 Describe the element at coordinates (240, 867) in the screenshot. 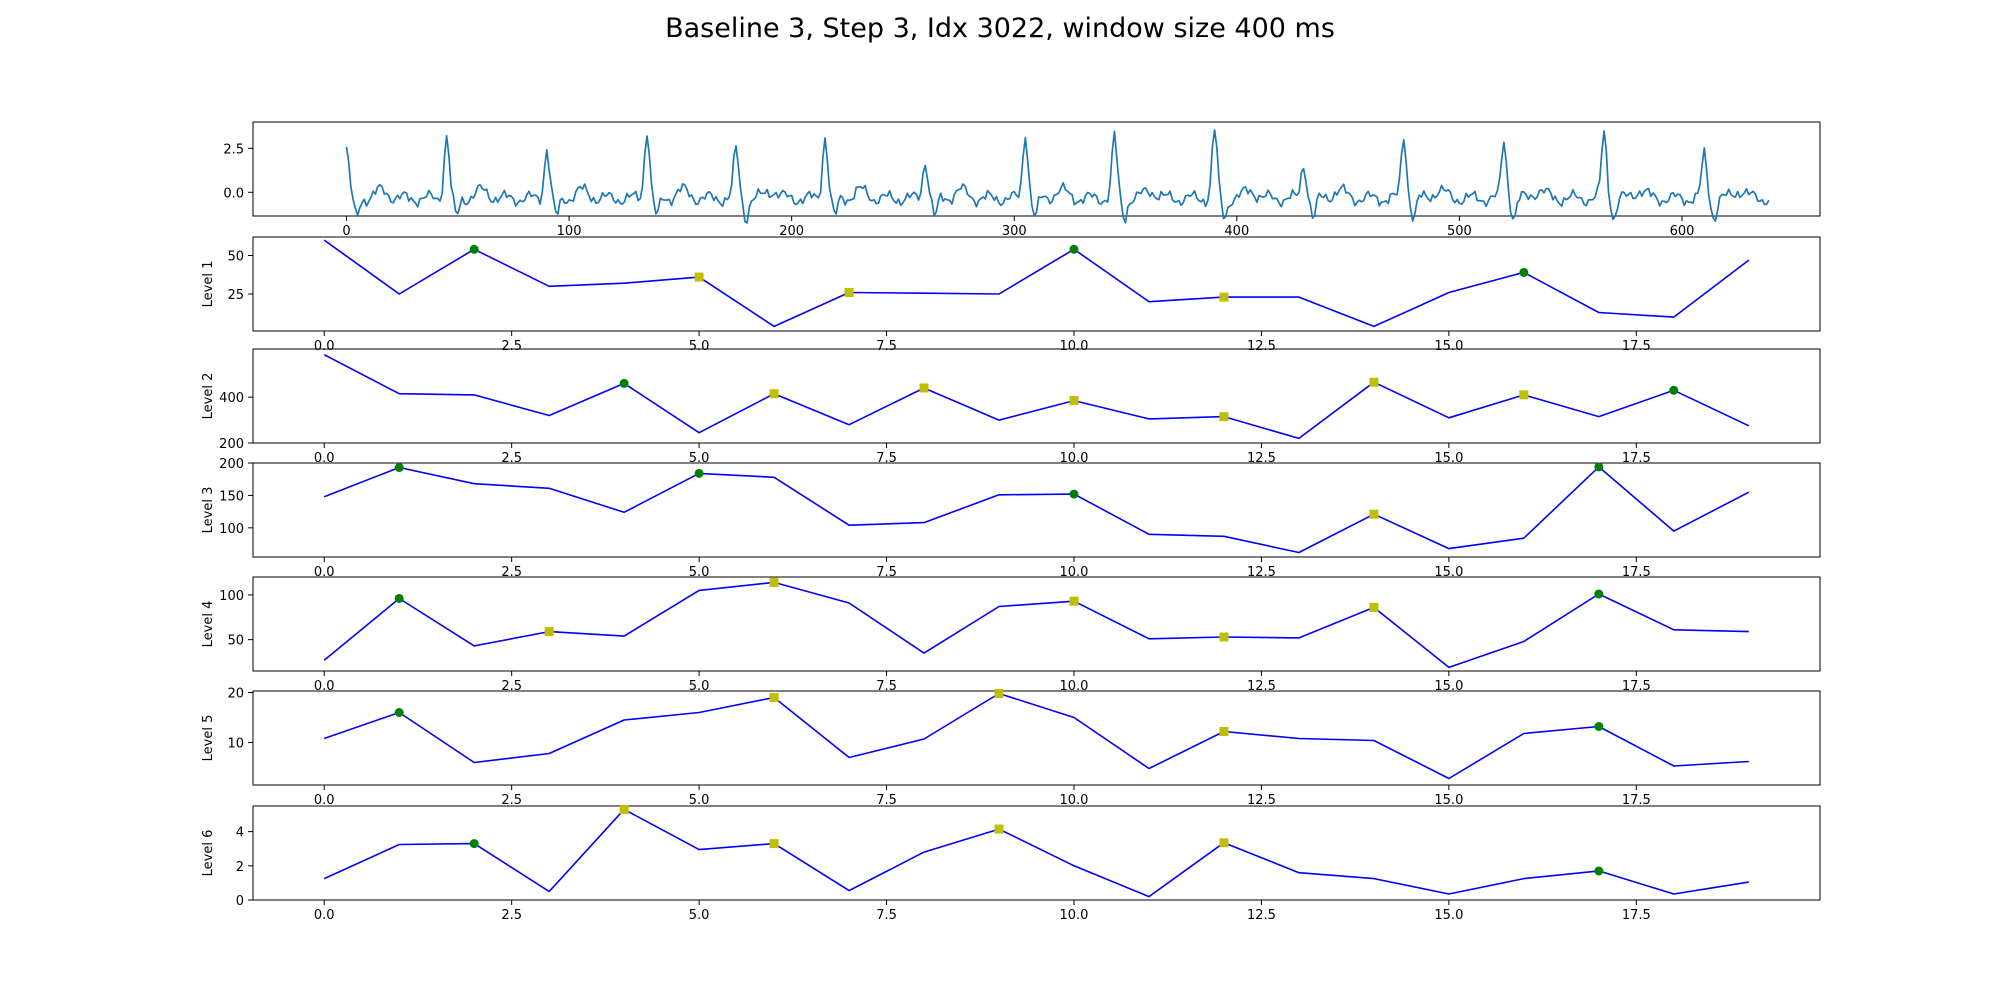

I see `y-tick-label: 2` at that location.